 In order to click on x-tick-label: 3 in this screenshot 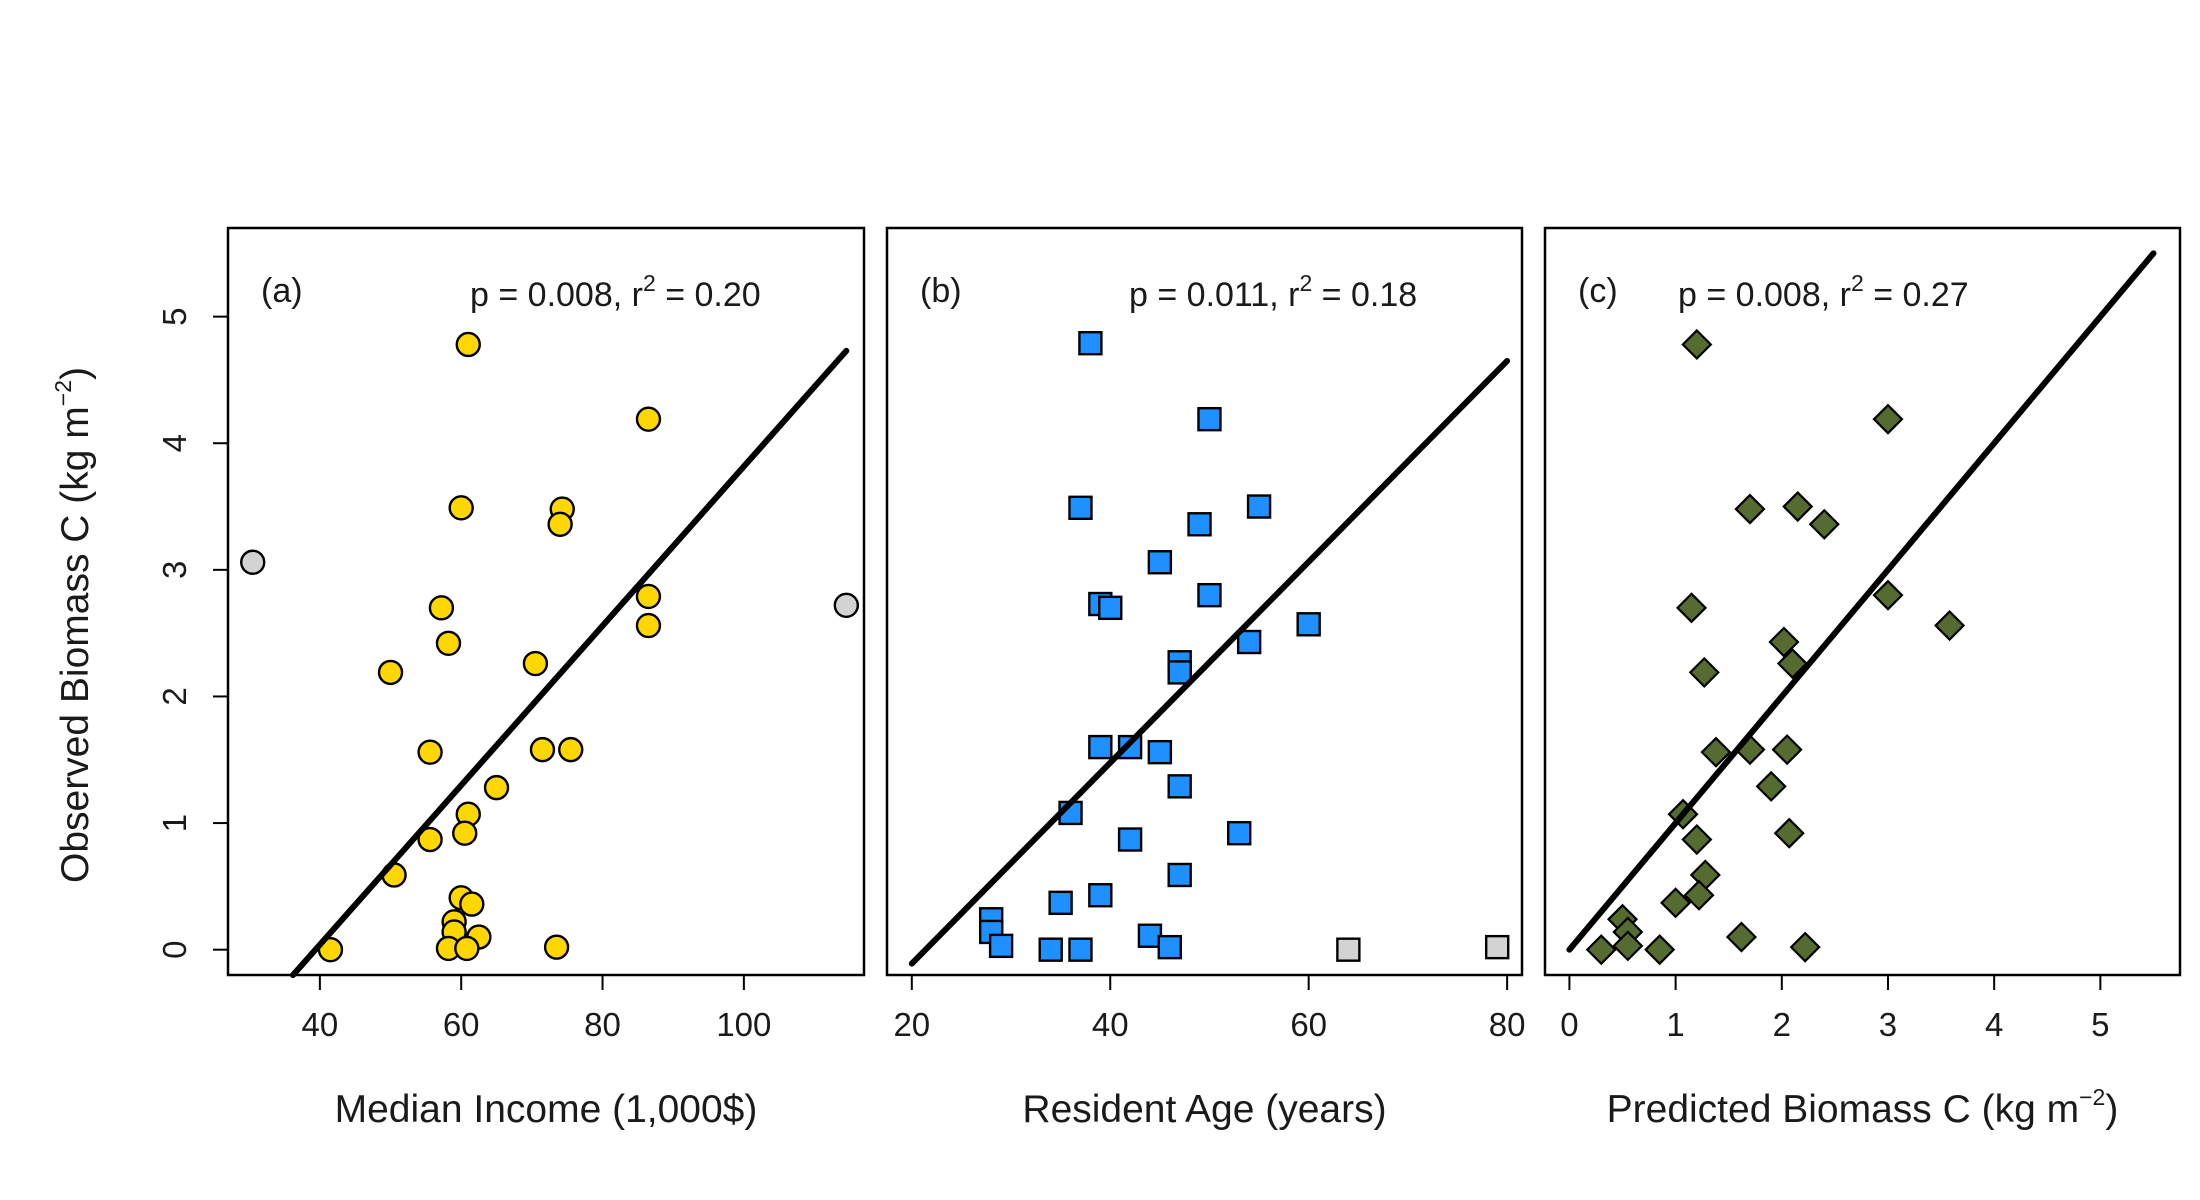, I will do `click(1888, 1024)`.